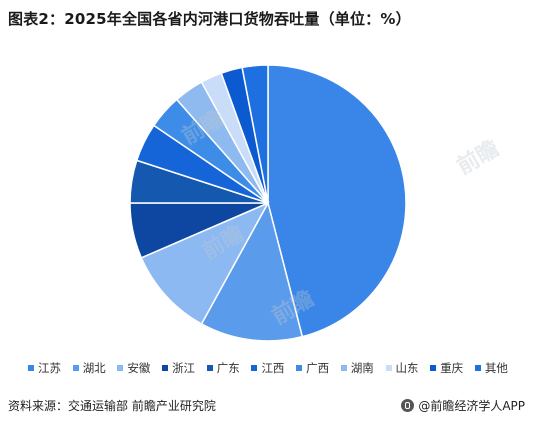 This screenshot has width=535, height=426. What do you see at coordinates (471, 406) in the screenshot?
I see `credit-text: @前瞻经济学人APP` at bounding box center [471, 406].